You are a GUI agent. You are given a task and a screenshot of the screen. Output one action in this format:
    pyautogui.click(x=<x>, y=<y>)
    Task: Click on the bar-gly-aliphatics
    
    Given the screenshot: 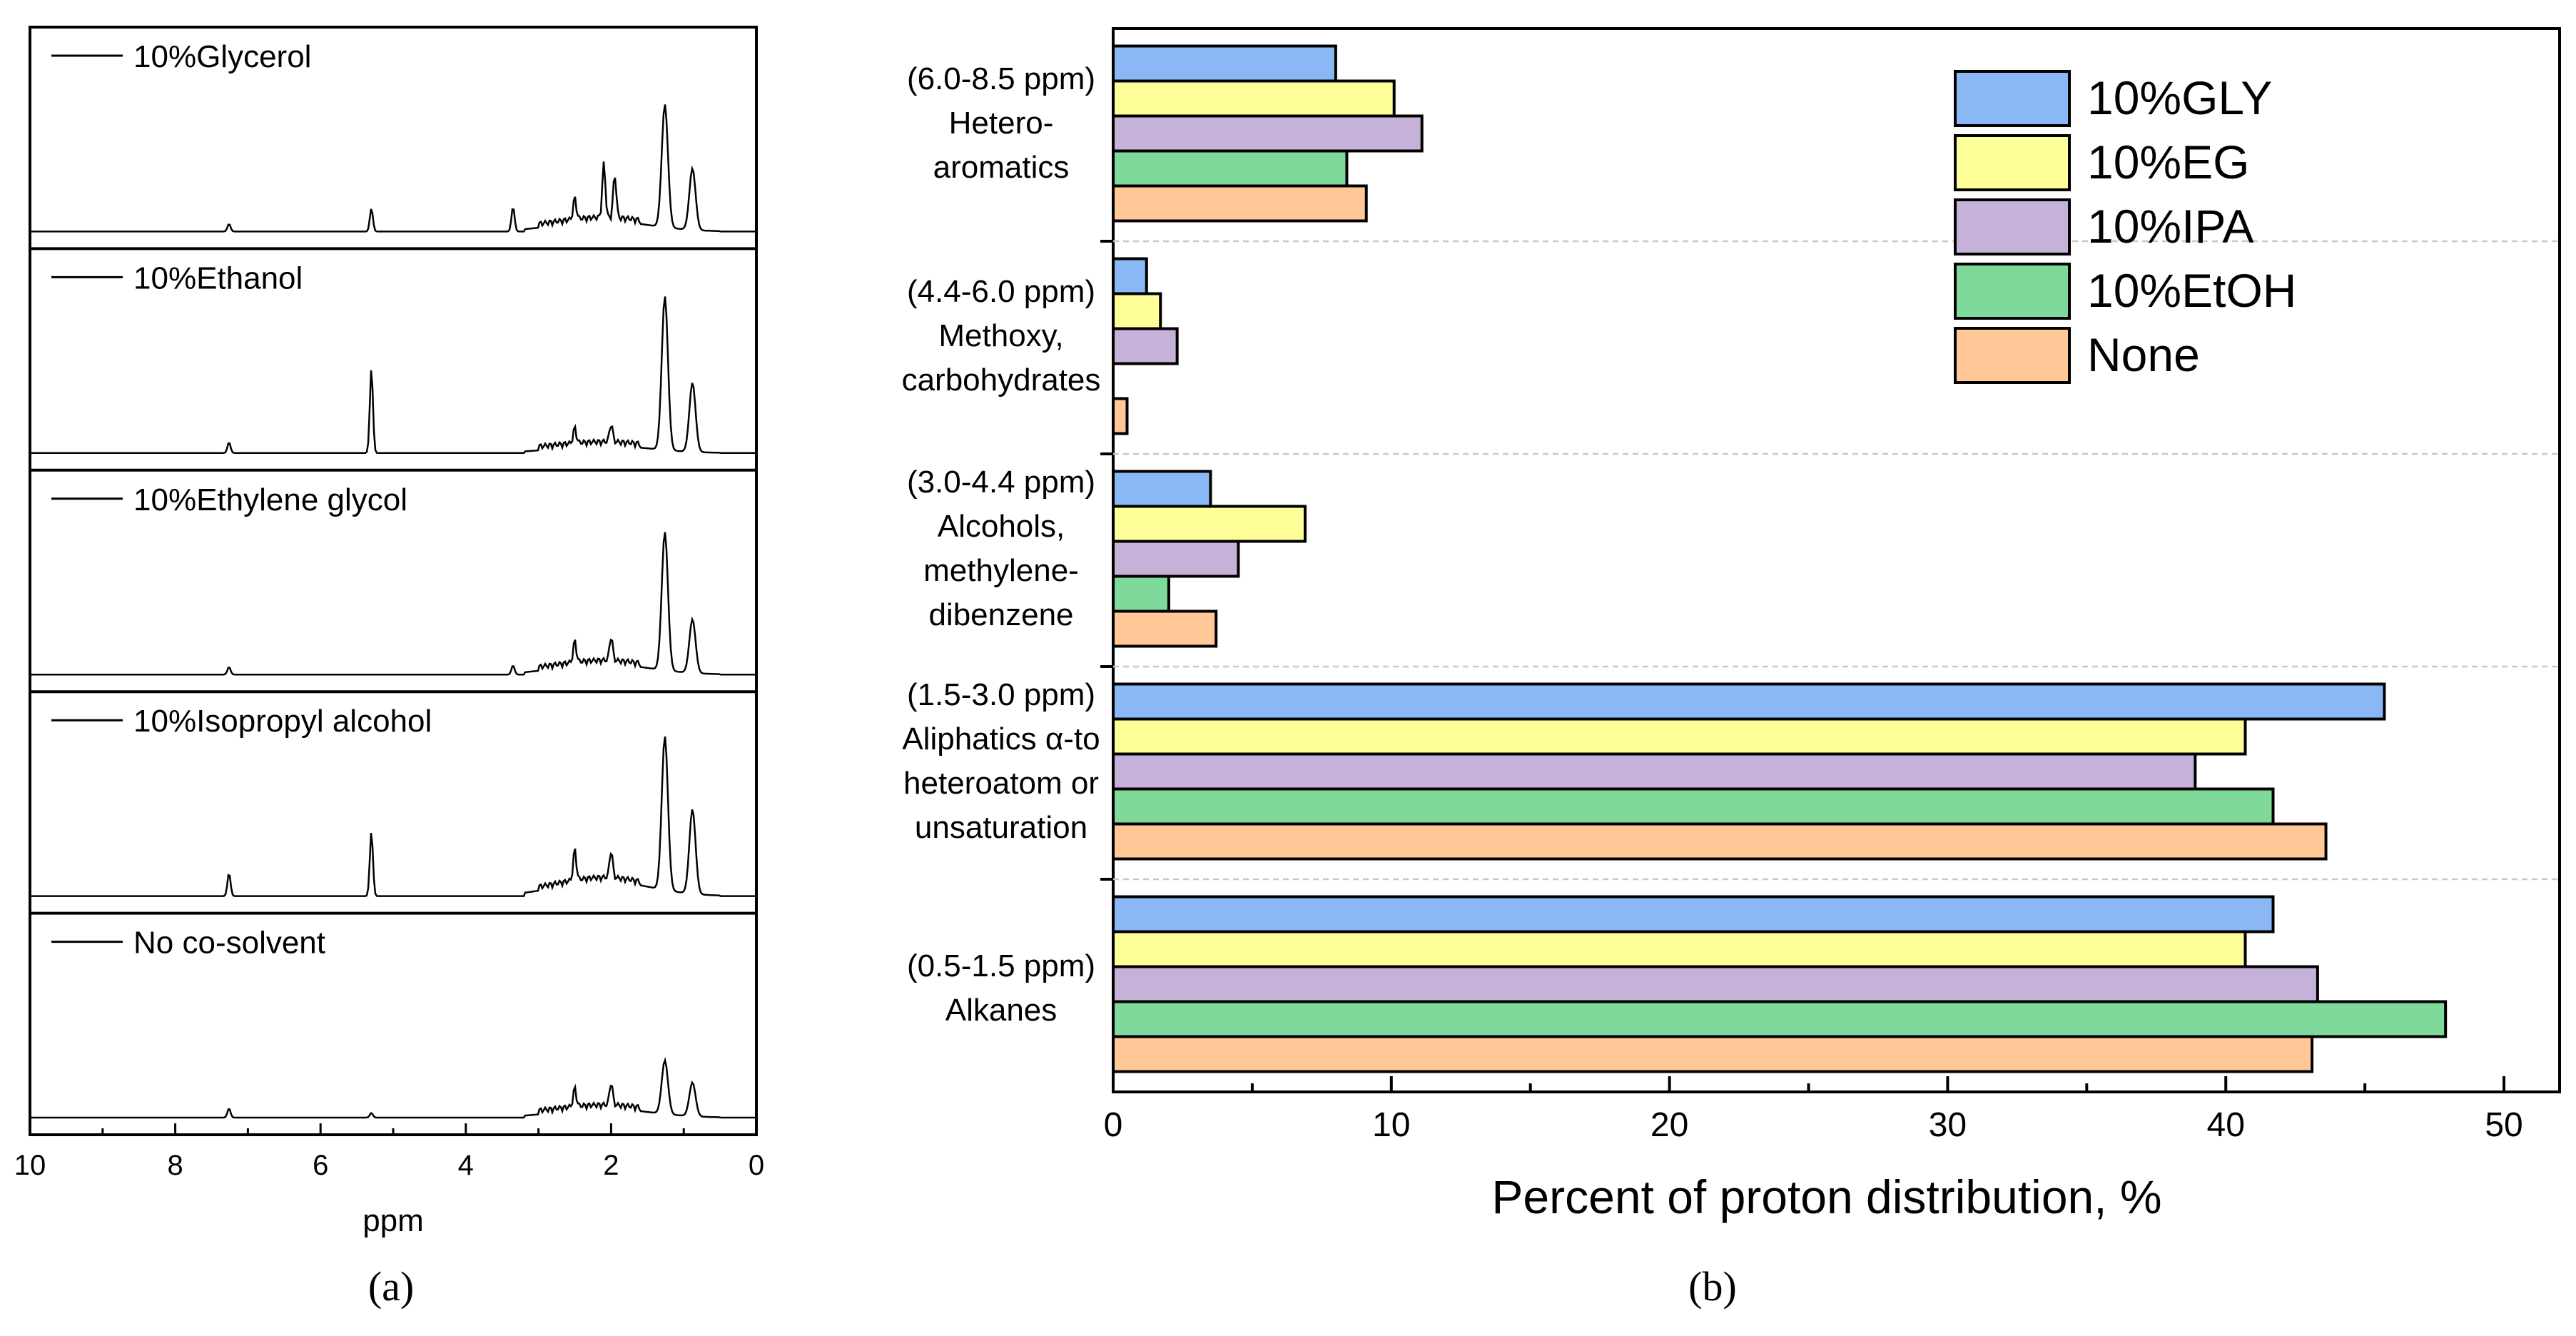 What is the action you would take?
    pyautogui.click(x=1749, y=701)
    